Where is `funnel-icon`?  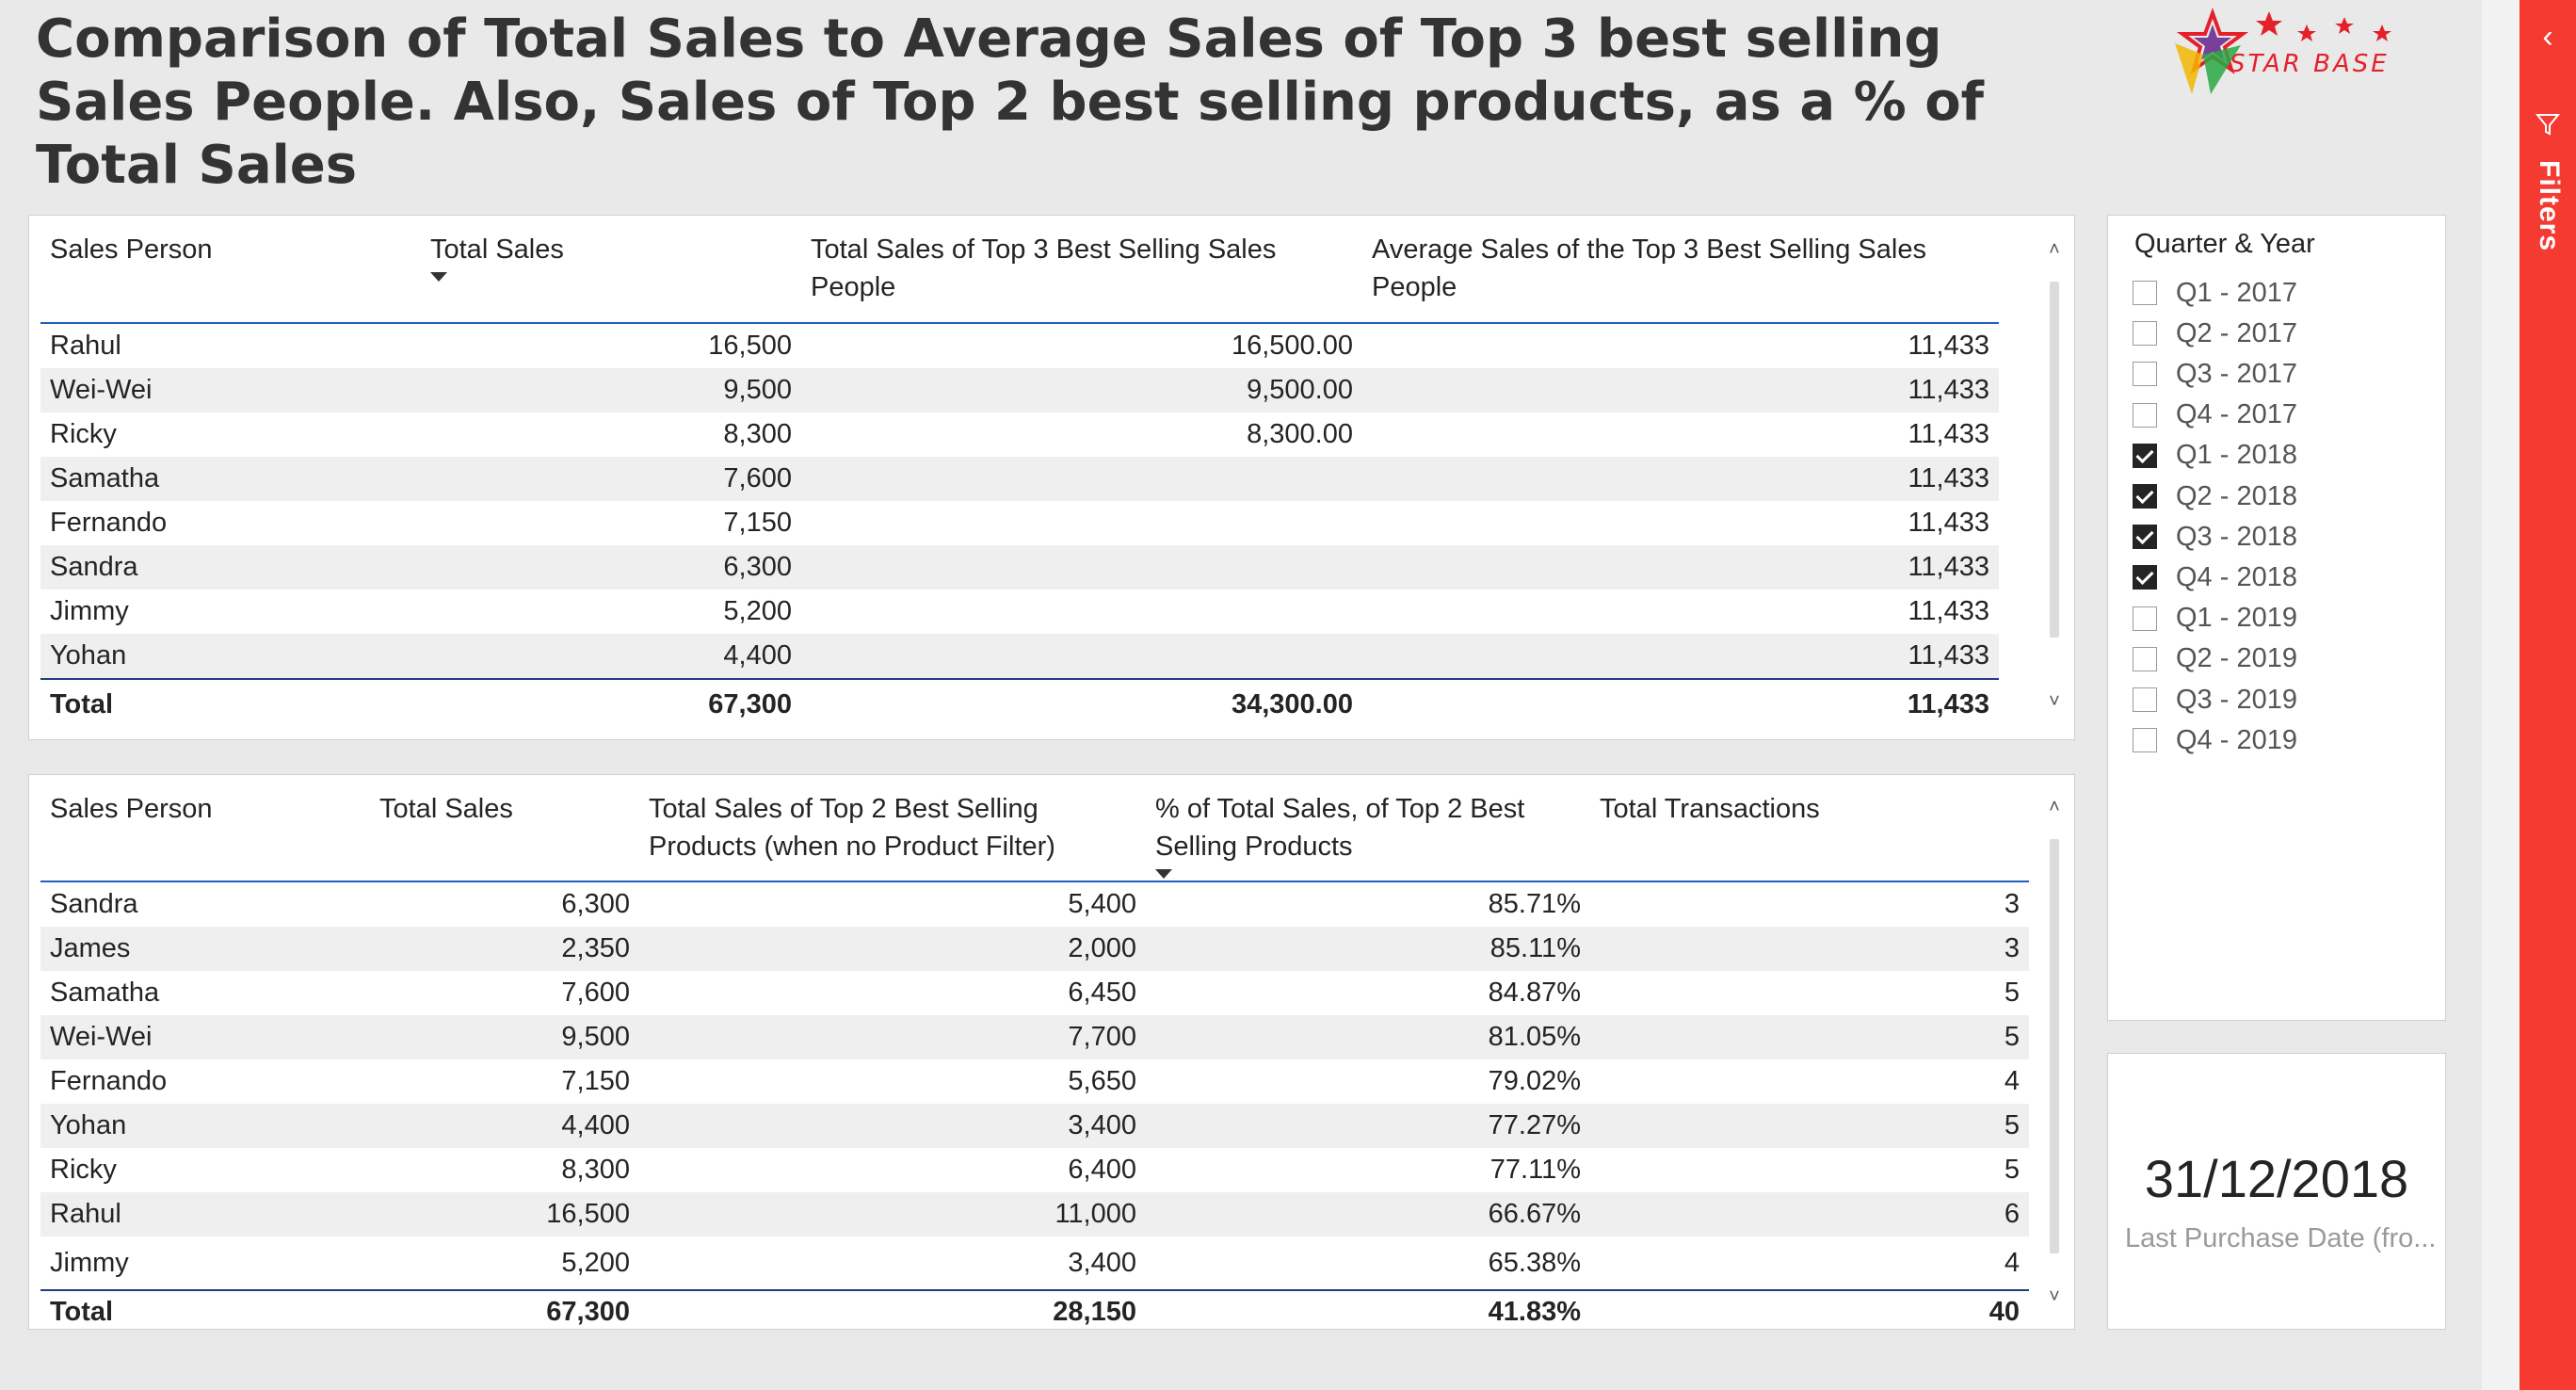 funnel-icon is located at coordinates (2548, 125).